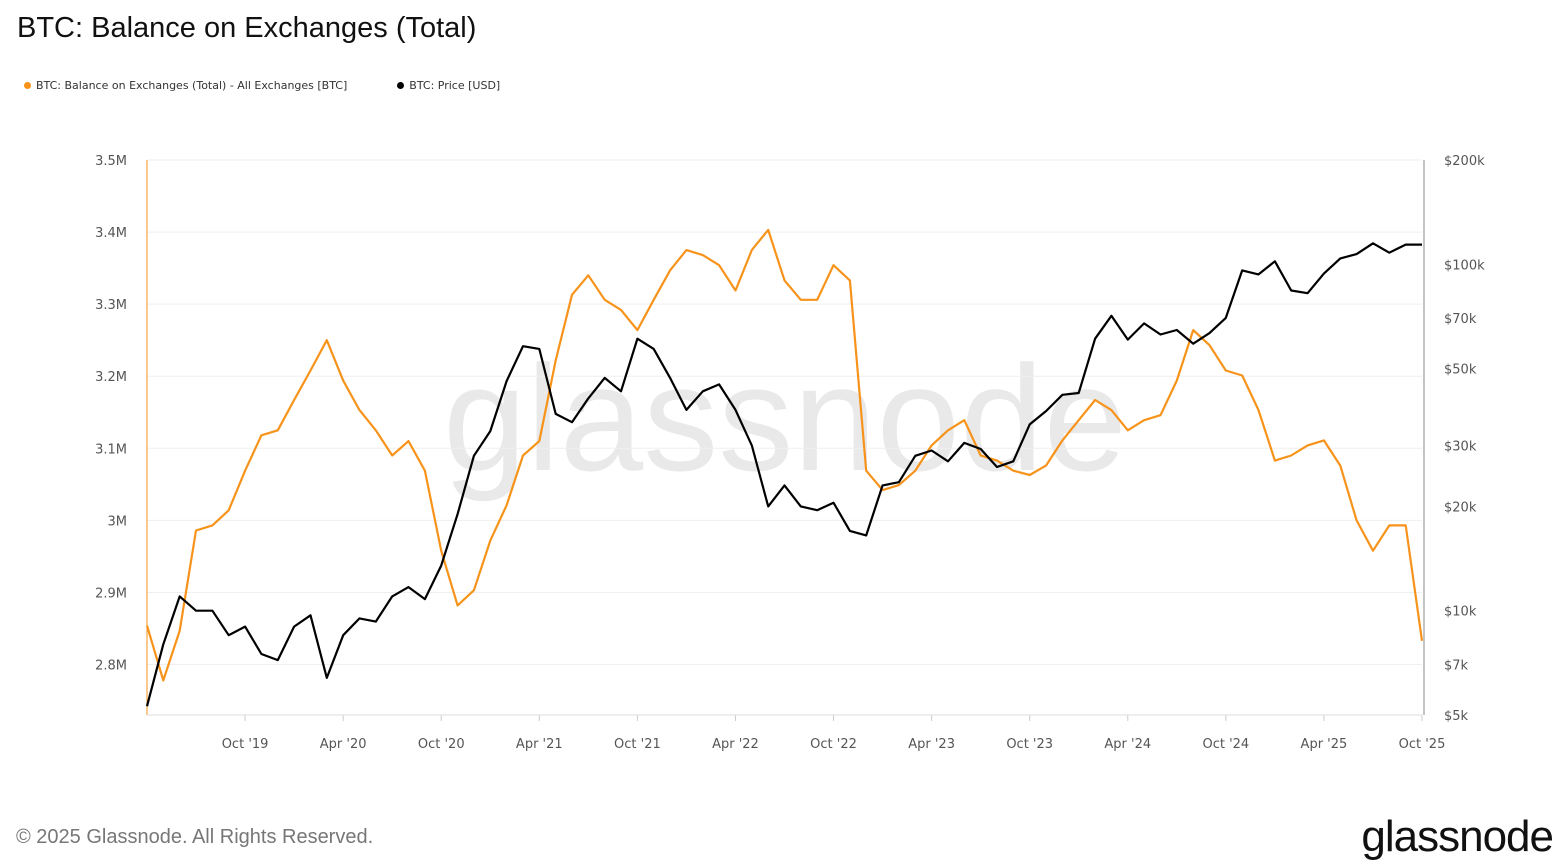 This screenshot has height=866, width=1567. What do you see at coordinates (111, 666) in the screenshot?
I see `y-left-tick-label: 2.8M` at bounding box center [111, 666].